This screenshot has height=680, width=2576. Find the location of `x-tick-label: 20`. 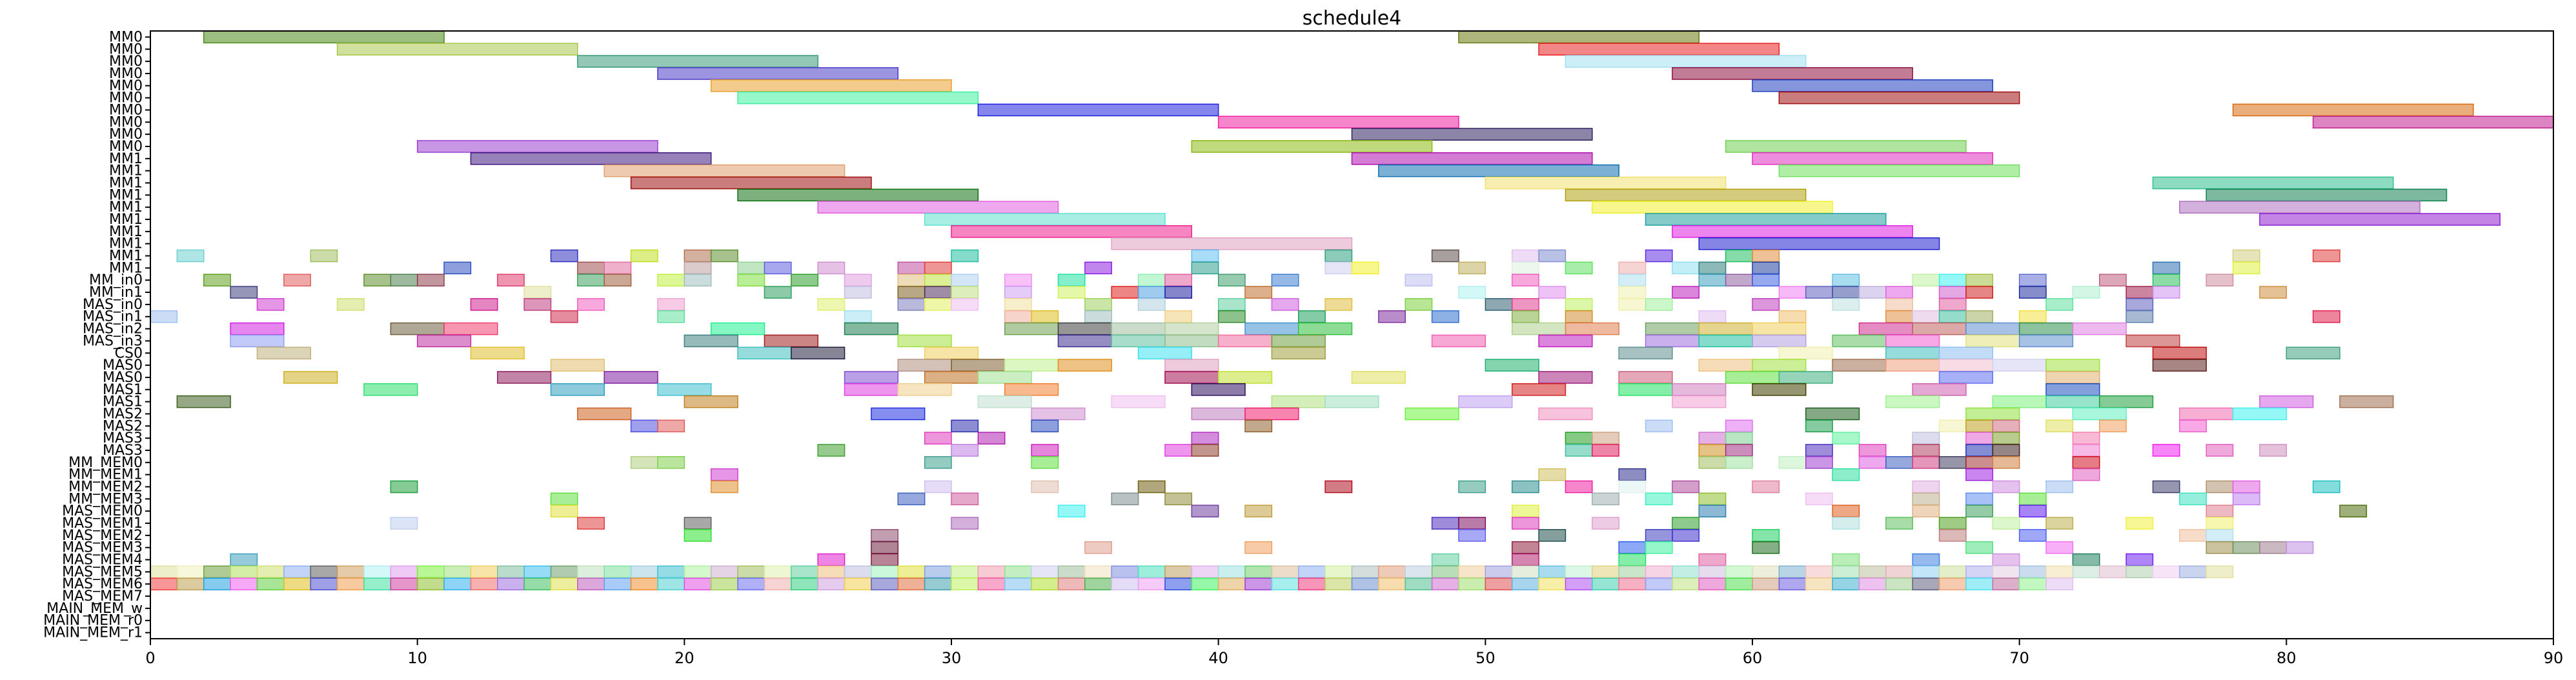

x-tick-label: 20 is located at coordinates (684, 658).